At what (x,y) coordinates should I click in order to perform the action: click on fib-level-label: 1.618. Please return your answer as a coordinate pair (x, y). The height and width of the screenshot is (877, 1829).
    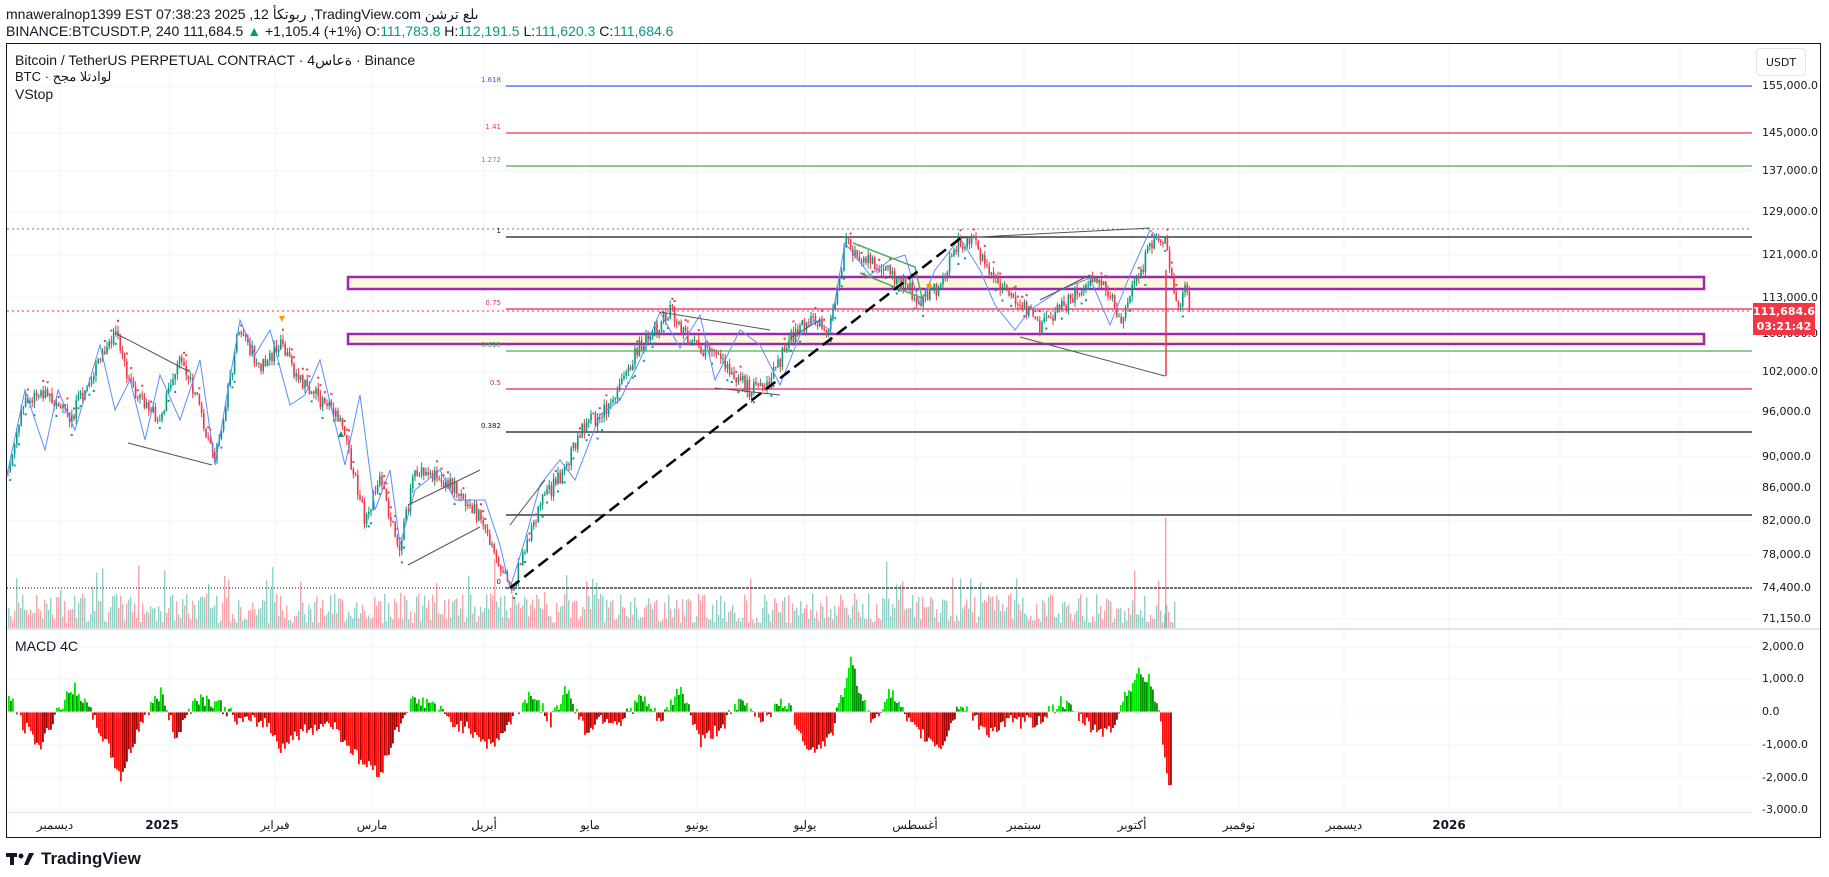
    Looking at the image, I should click on (490, 80).